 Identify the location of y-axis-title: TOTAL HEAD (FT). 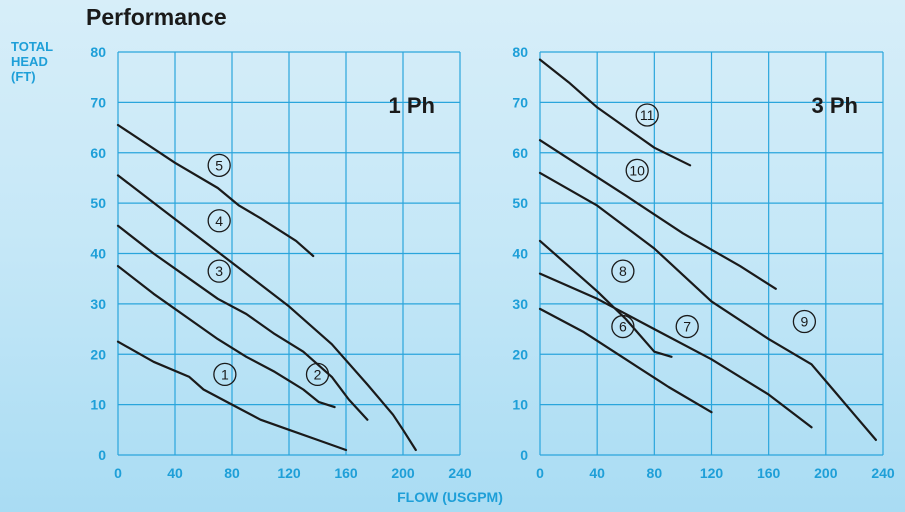
(41, 61).